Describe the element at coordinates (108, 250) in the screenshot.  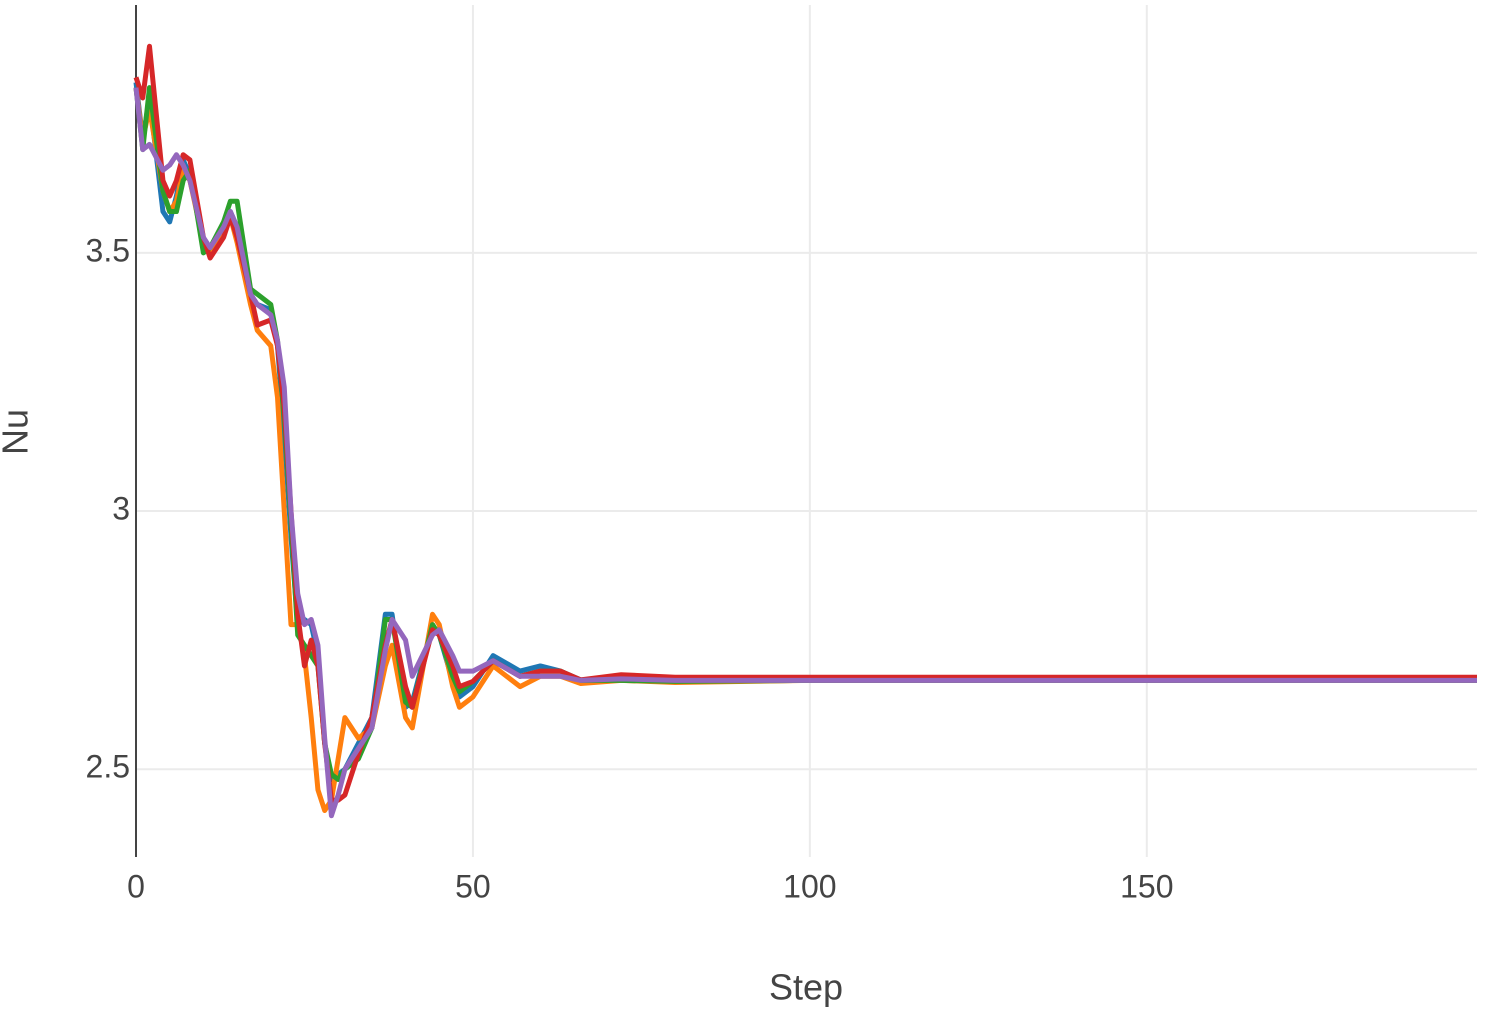
I see `y-tick-label: 3.5` at that location.